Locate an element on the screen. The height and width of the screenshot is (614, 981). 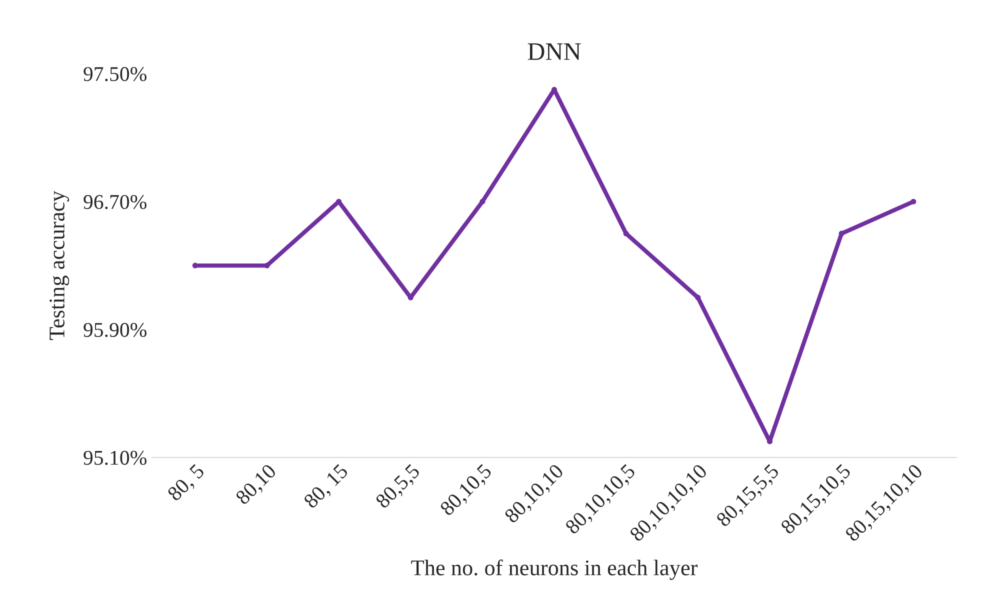
x-axis-title: The no. of neurons in each layer is located at coordinates (554, 570).